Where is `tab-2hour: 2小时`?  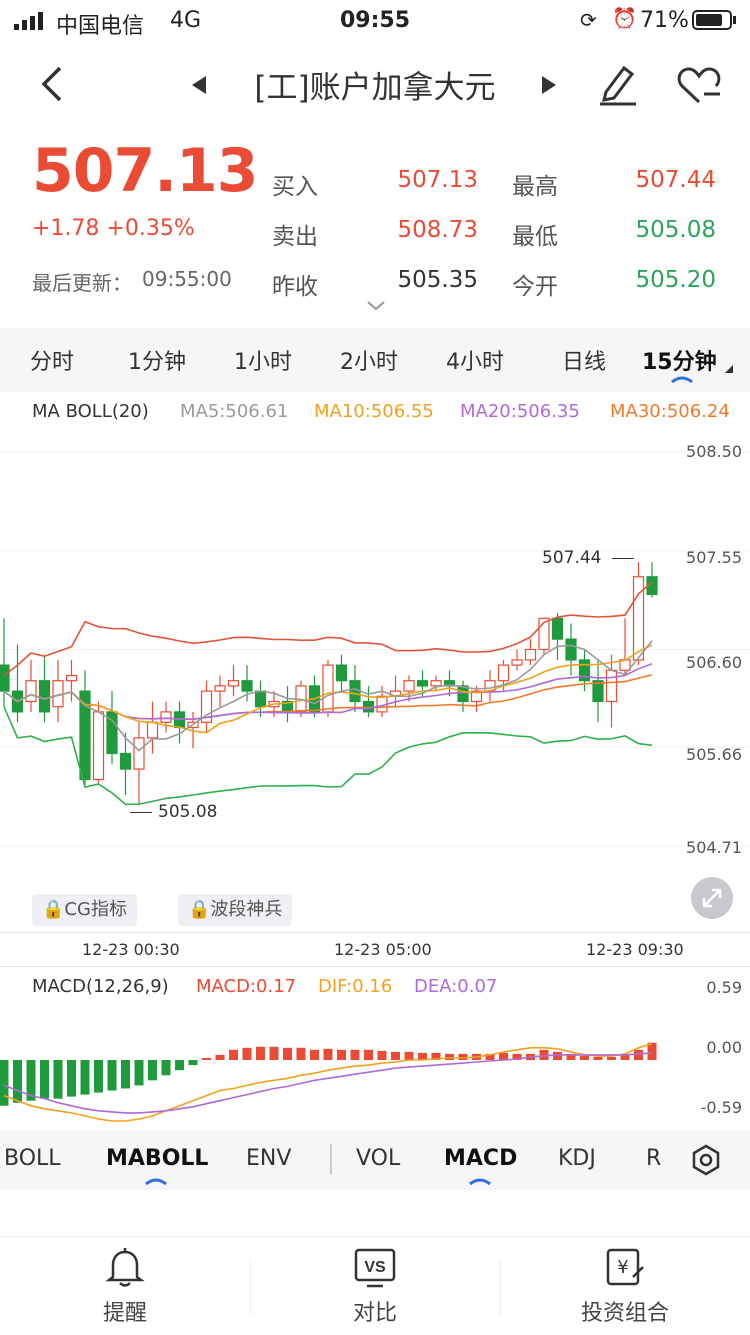
tab-2hour: 2小时 is located at coordinates (369, 362).